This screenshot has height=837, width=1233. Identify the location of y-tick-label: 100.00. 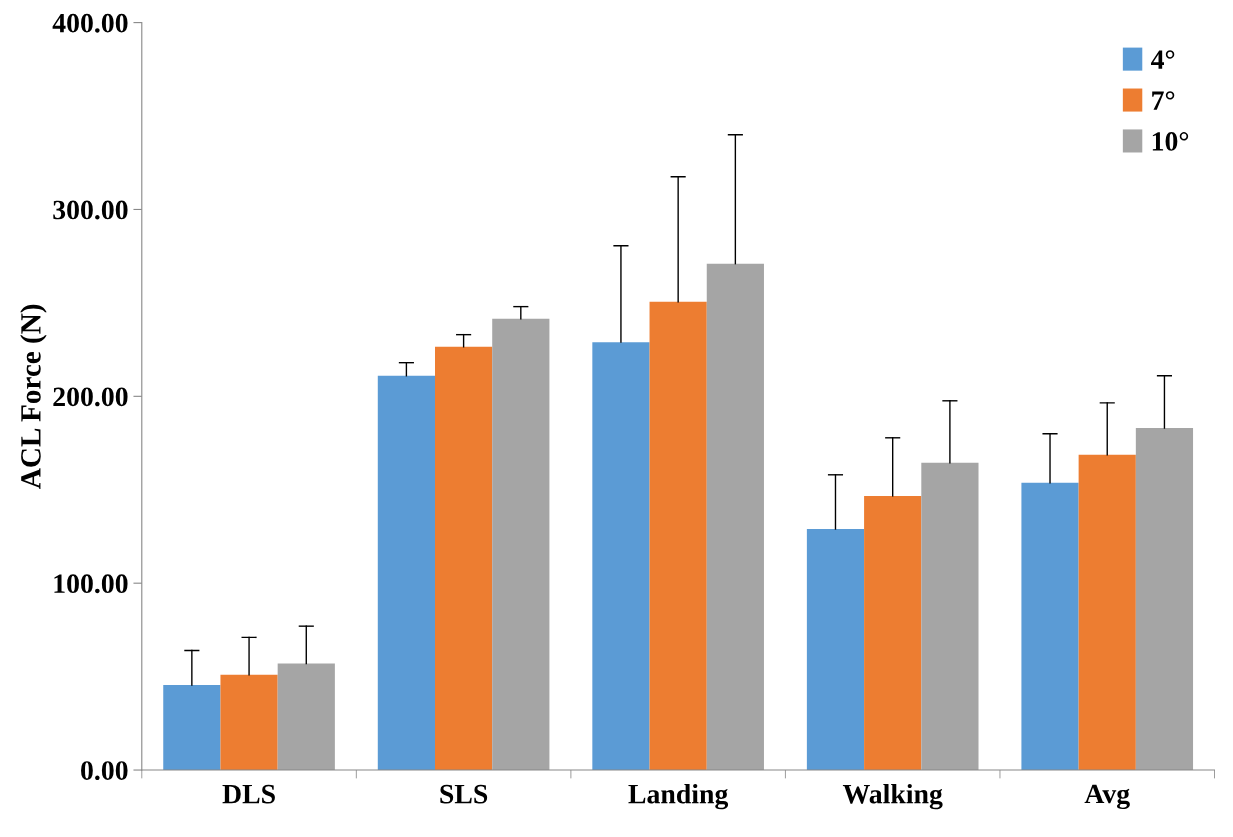
(91, 584).